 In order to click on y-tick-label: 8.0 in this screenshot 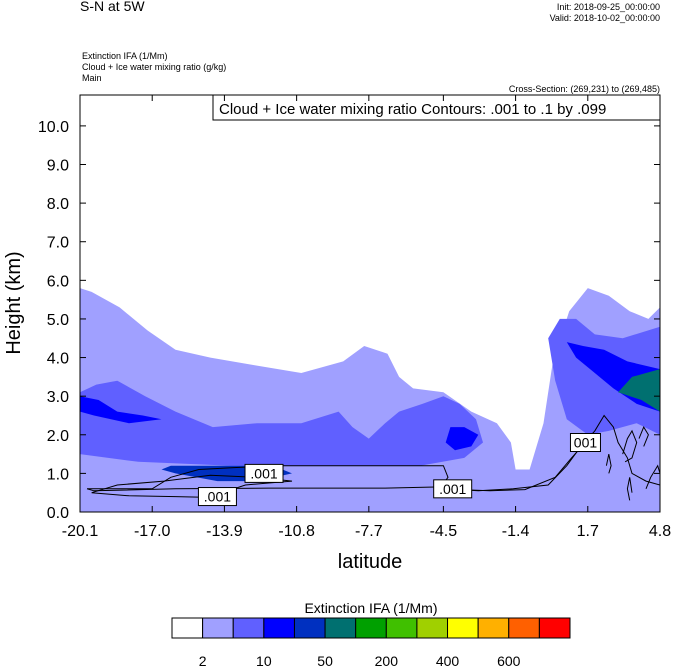, I will do `click(58, 204)`.